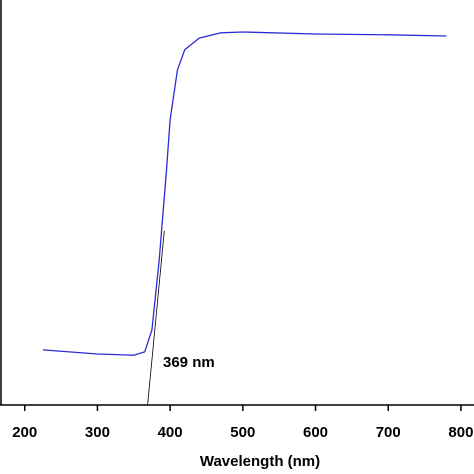 This screenshot has height=474, width=474. Describe the element at coordinates (24, 432) in the screenshot. I see `x-tick-label: 200` at that location.